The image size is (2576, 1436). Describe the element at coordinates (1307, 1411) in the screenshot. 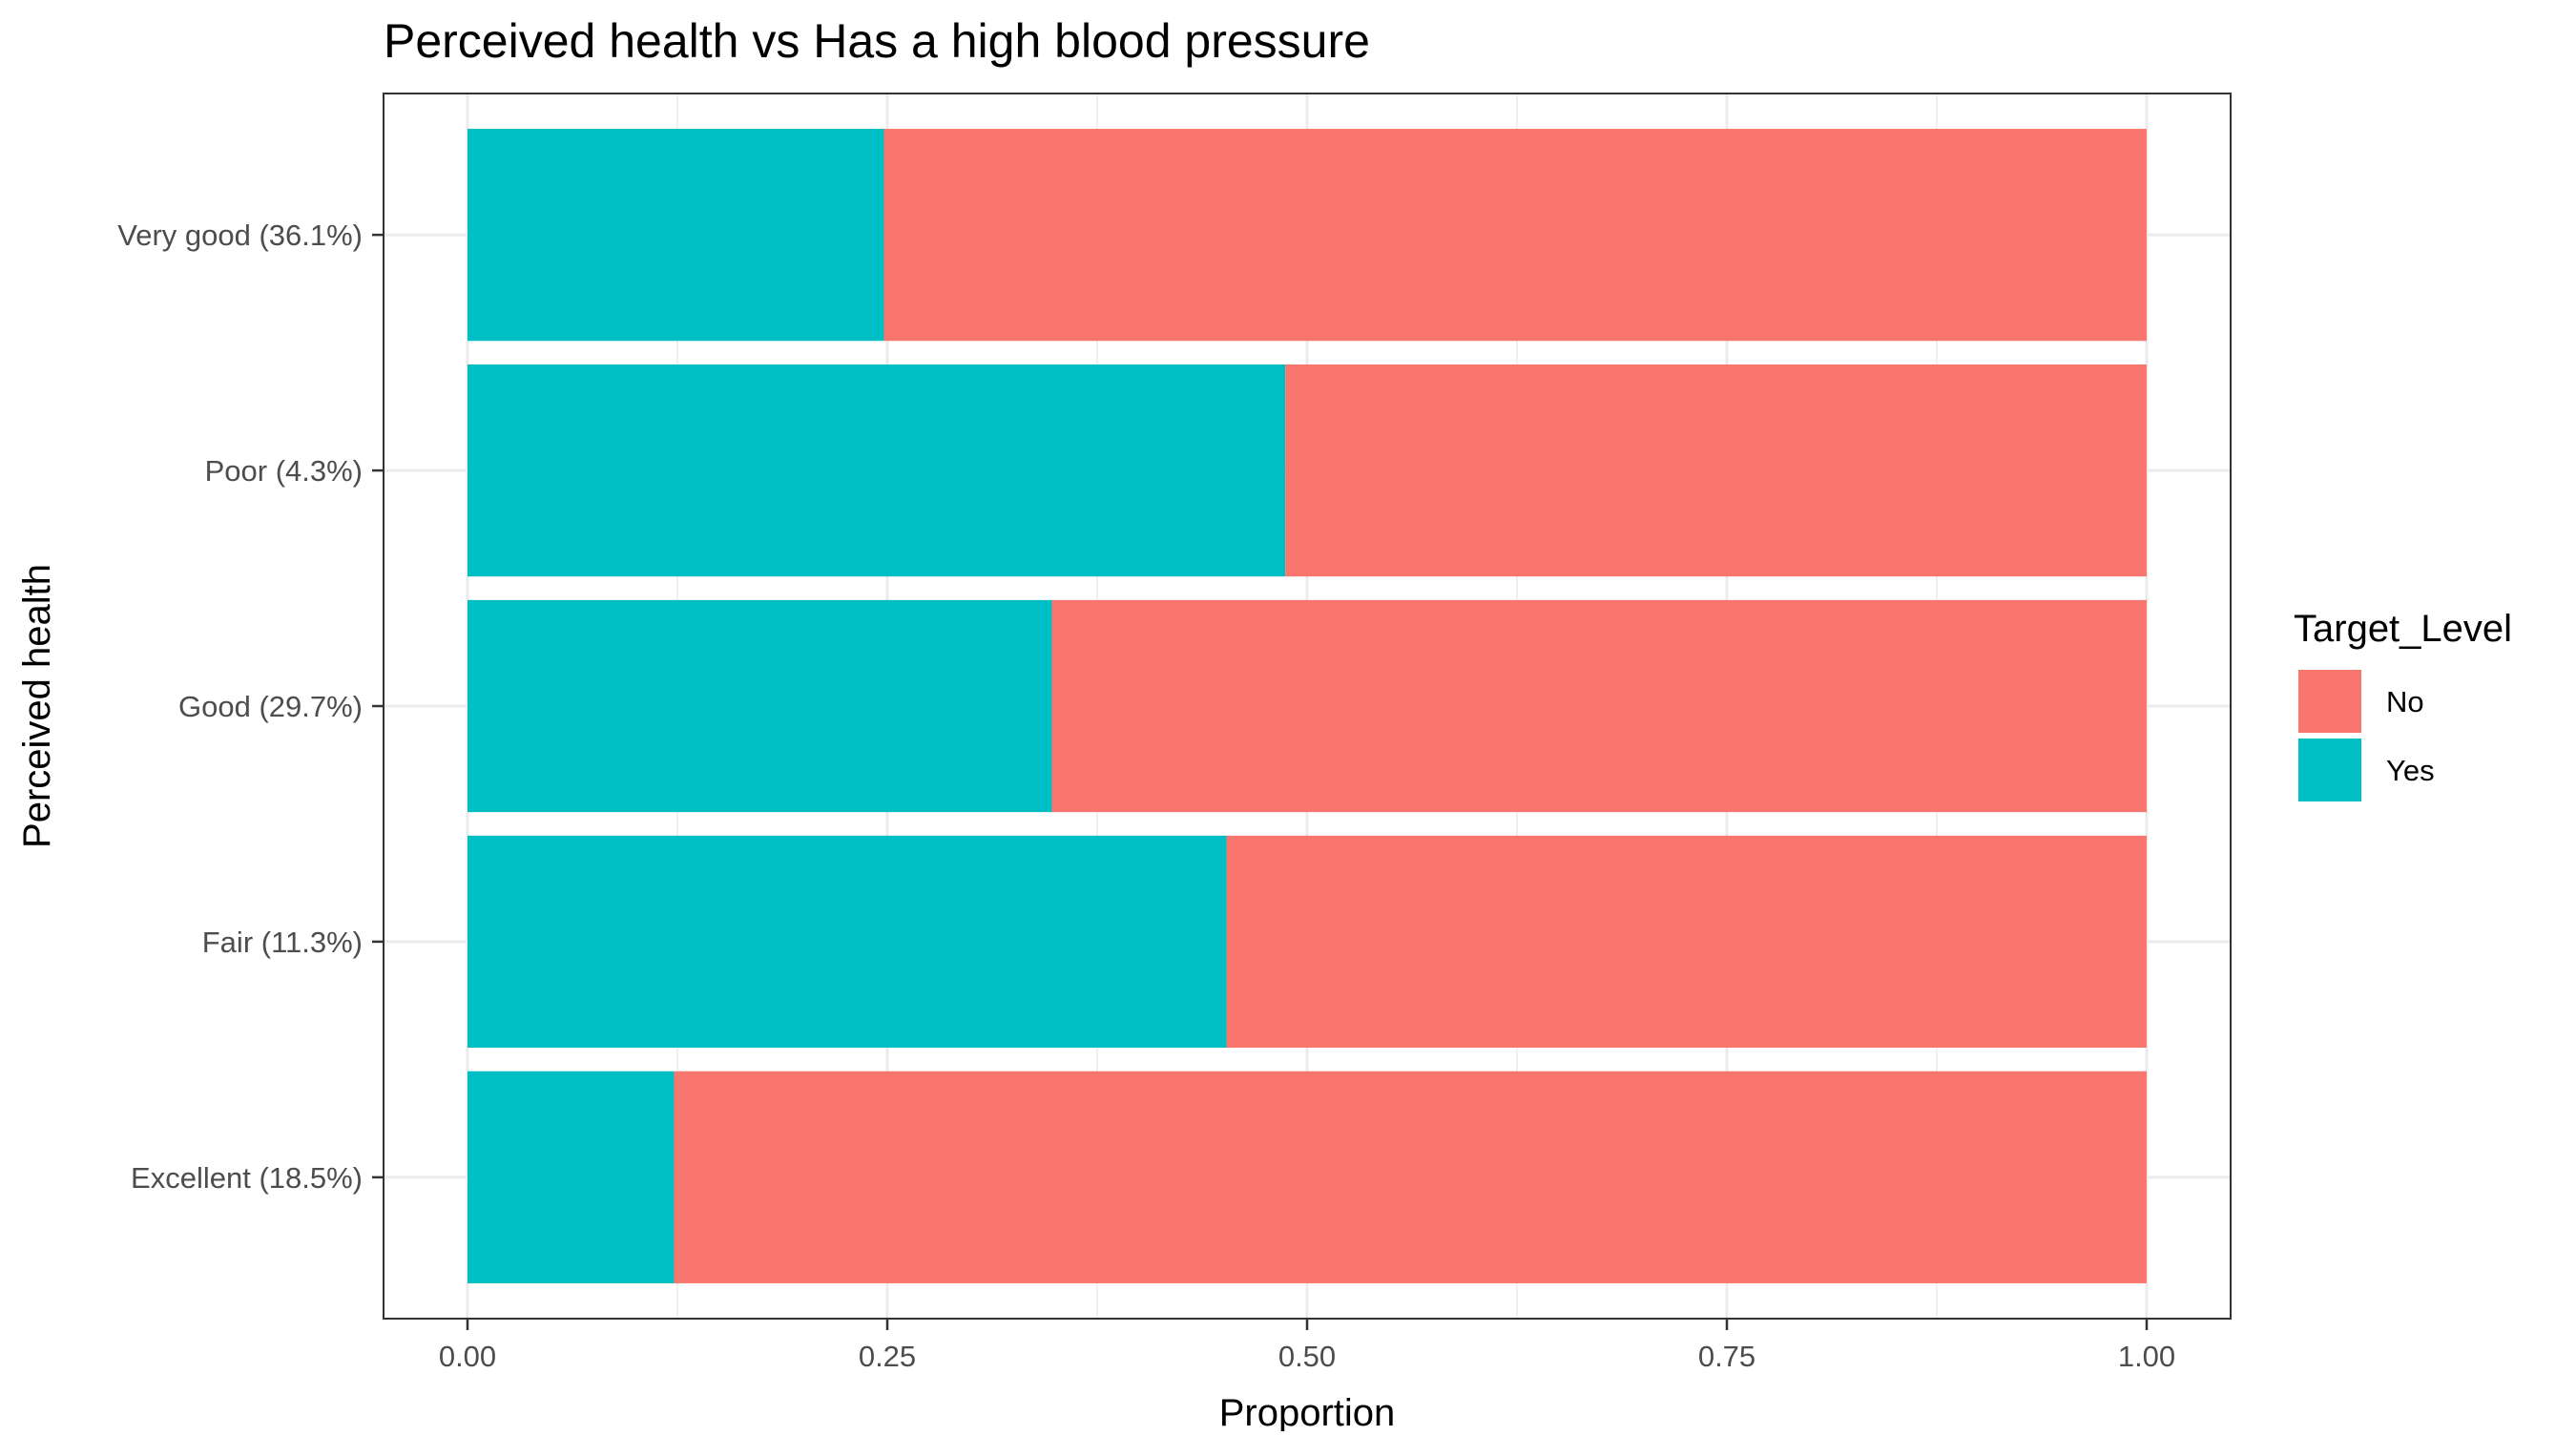

I see `x-axis-title: Proportion` at that location.